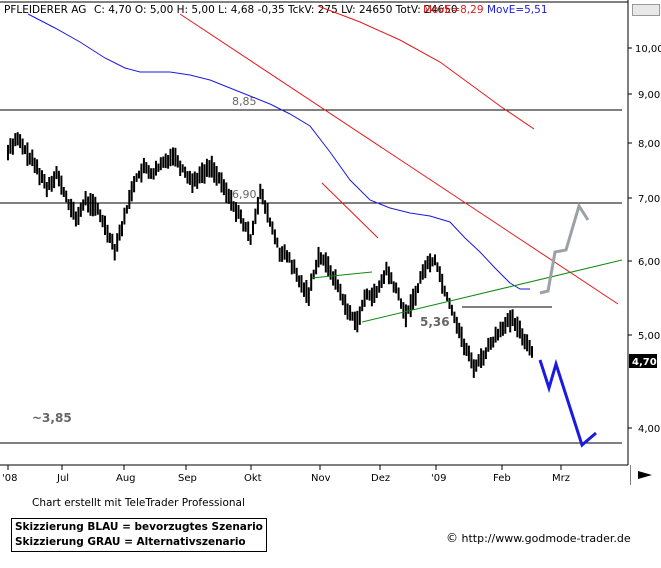  Describe the element at coordinates (321, 478) in the screenshot. I see `x-label: Nov` at that location.